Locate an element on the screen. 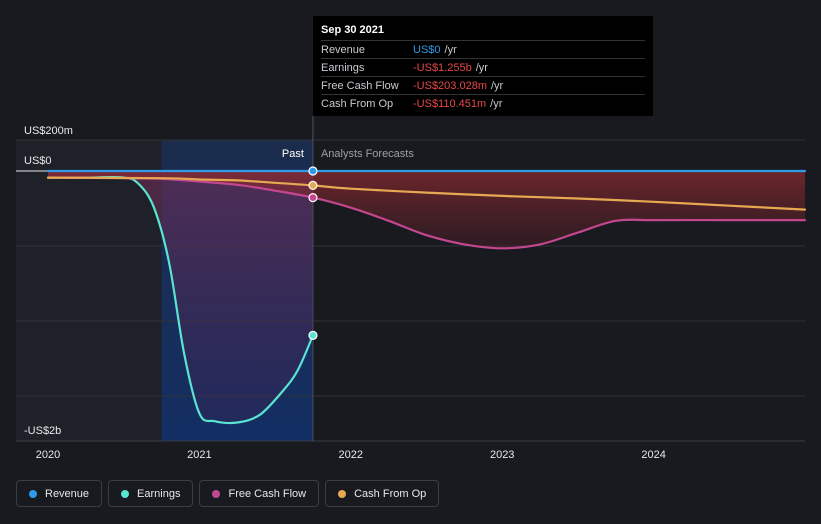 The width and height of the screenshot is (821, 524). legend-item-cash-from-op: Cash From Op is located at coordinates (382, 493).